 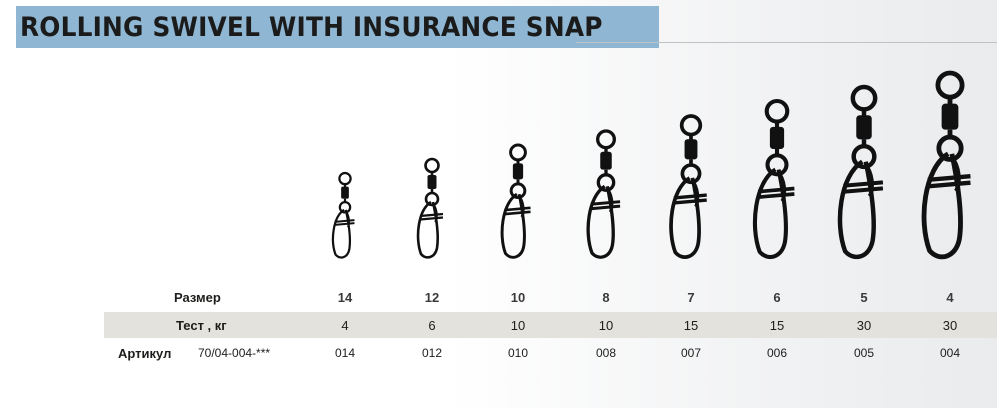 What do you see at coordinates (950, 325) in the screenshot?
I see `tests-cell: 30` at bounding box center [950, 325].